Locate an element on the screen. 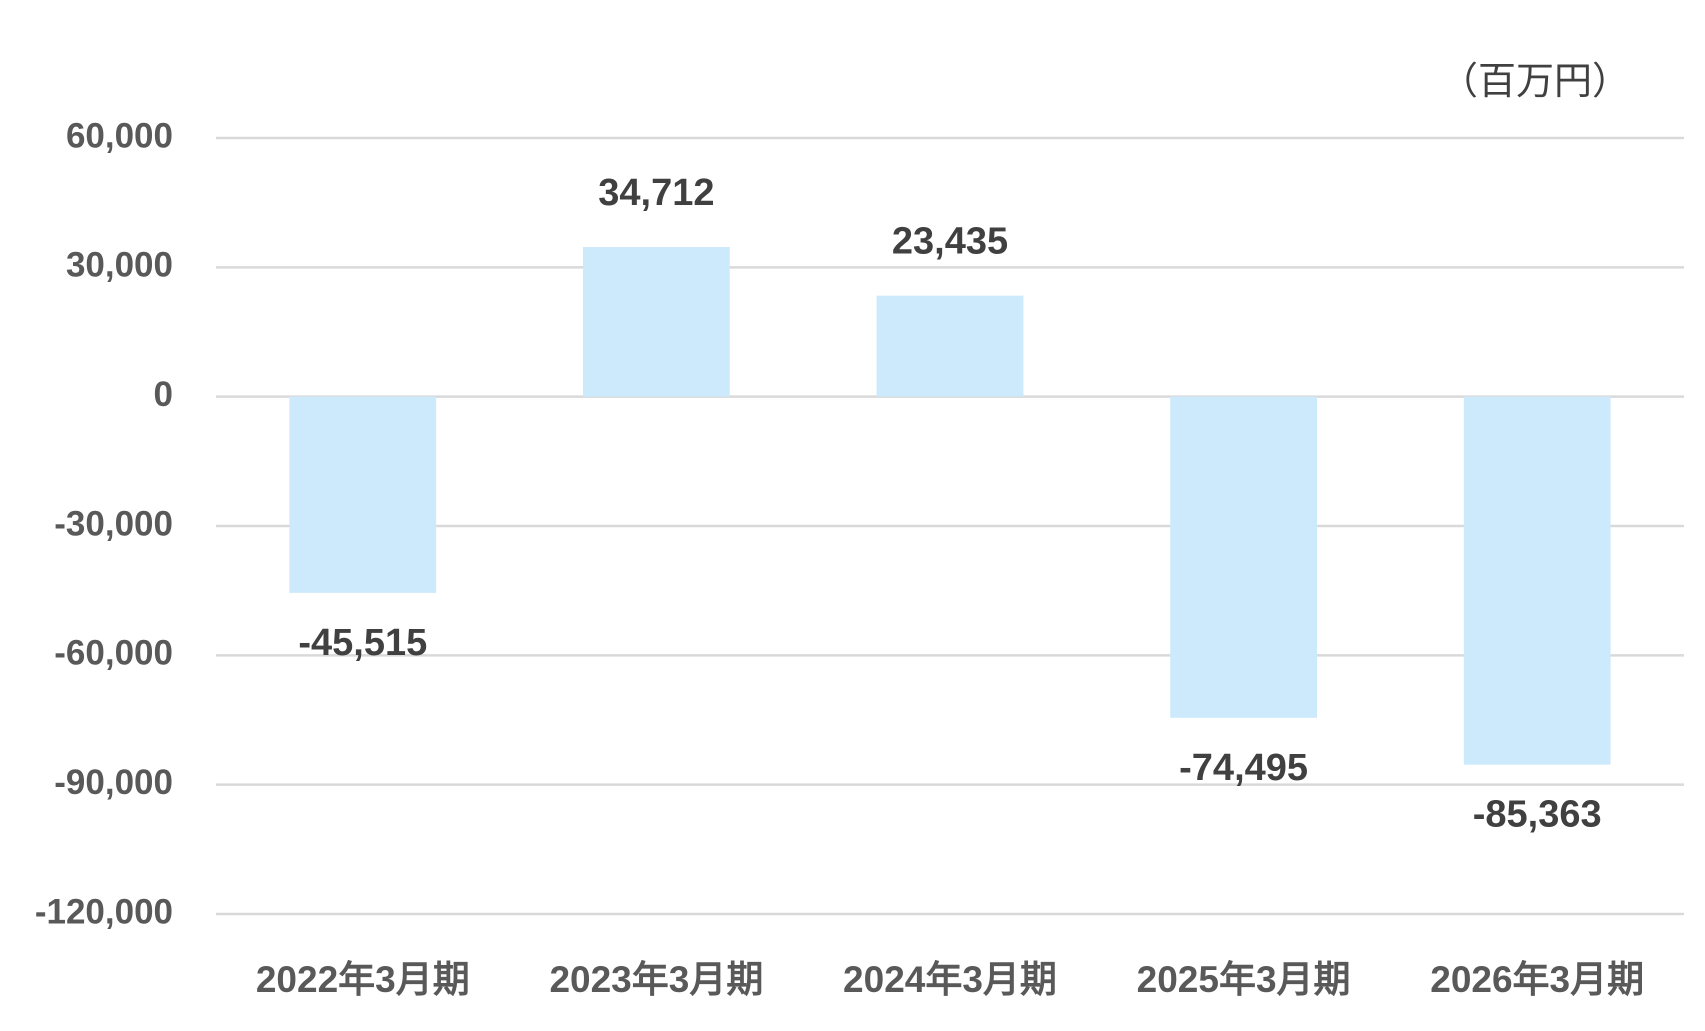  y-tick-label: 60,000 is located at coordinates (119, 135).